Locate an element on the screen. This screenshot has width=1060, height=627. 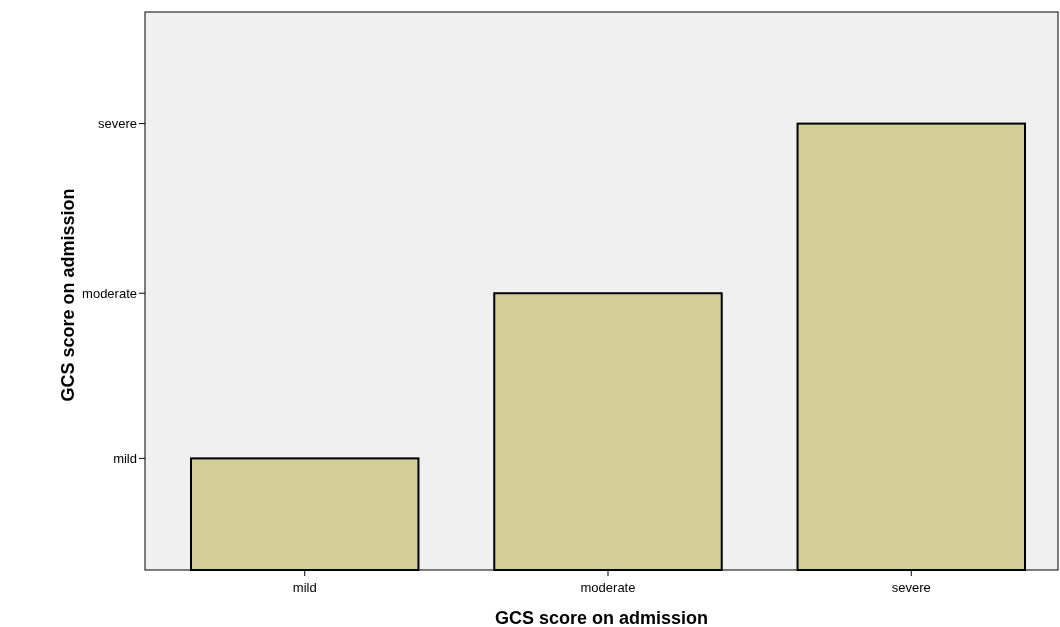
y-axis-title: GCS score on admission is located at coordinates (68, 295).